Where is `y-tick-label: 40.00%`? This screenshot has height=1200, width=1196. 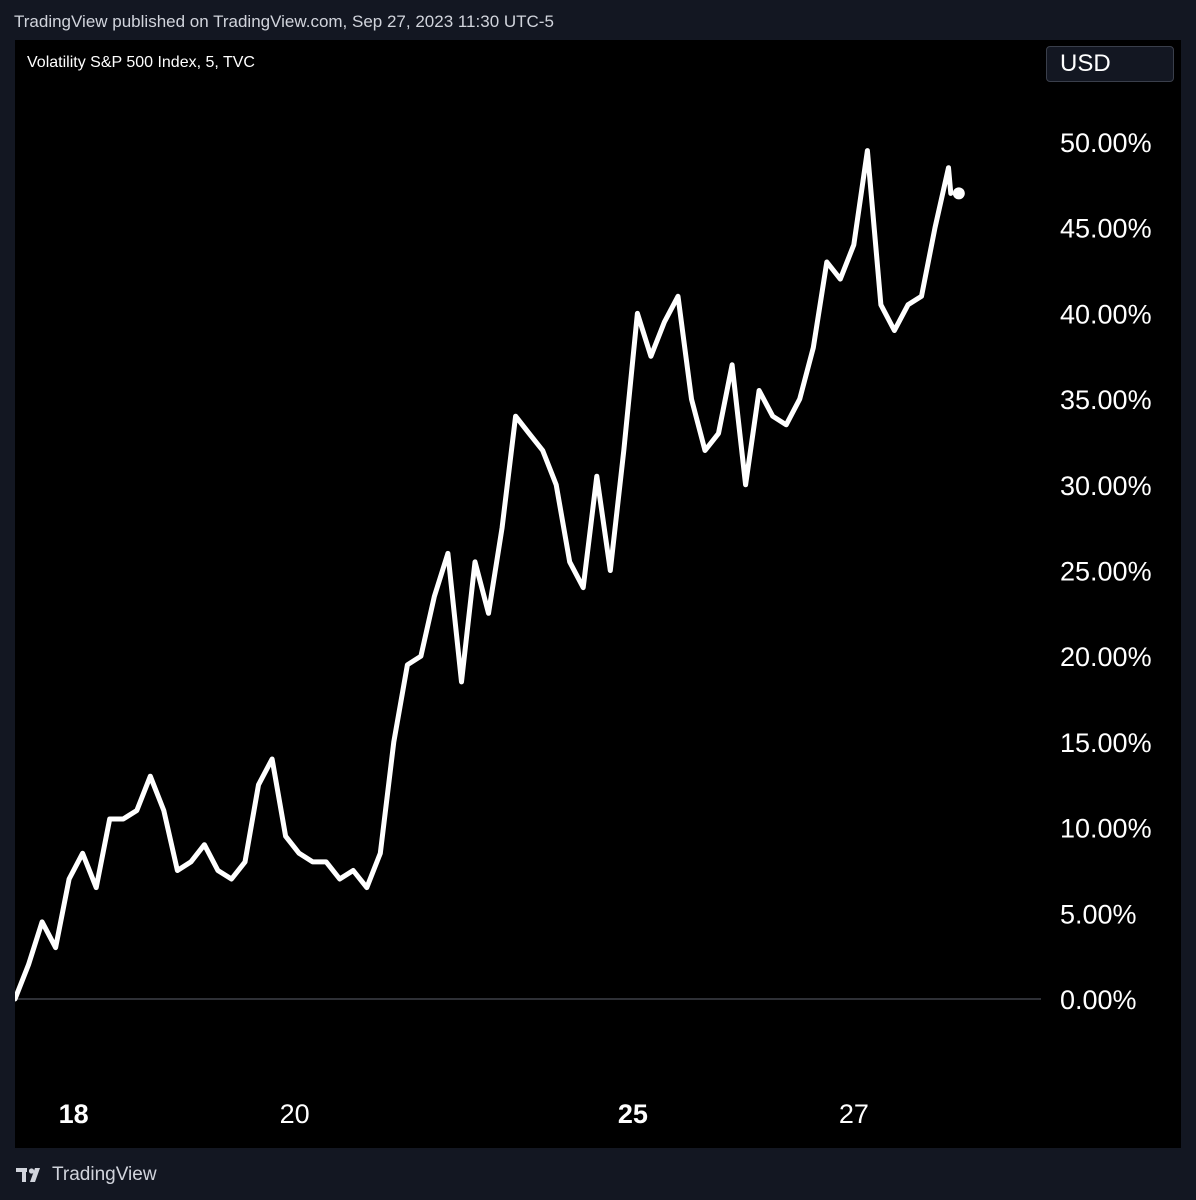 y-tick-label: 40.00% is located at coordinates (1106, 314).